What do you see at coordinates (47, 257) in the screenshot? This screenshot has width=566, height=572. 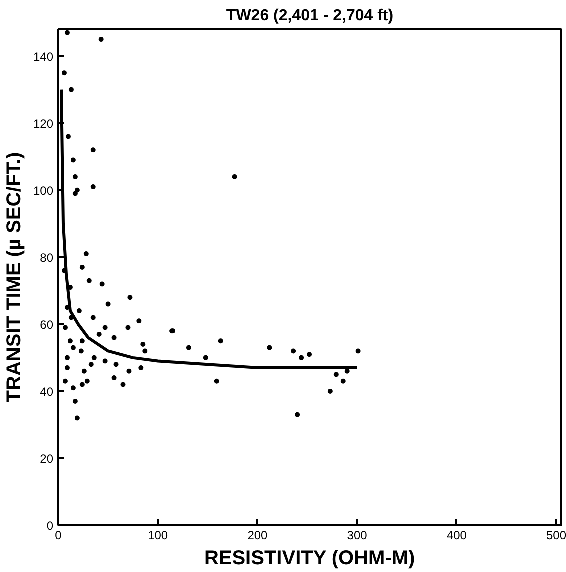 I see `y-tick-label: 80` at bounding box center [47, 257].